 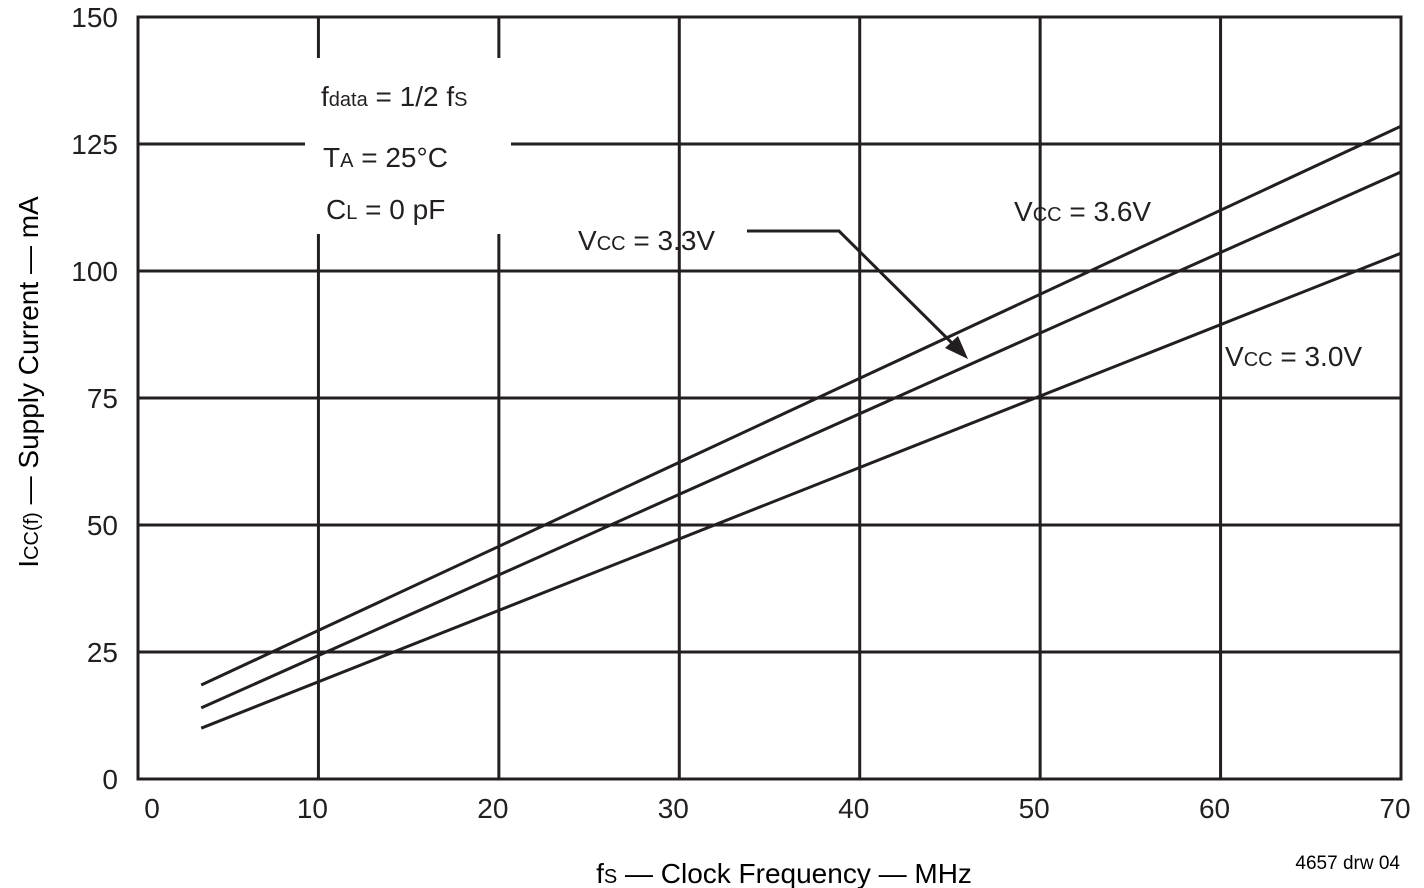 I want to click on leader-line-3v3, so click(x=856, y=293).